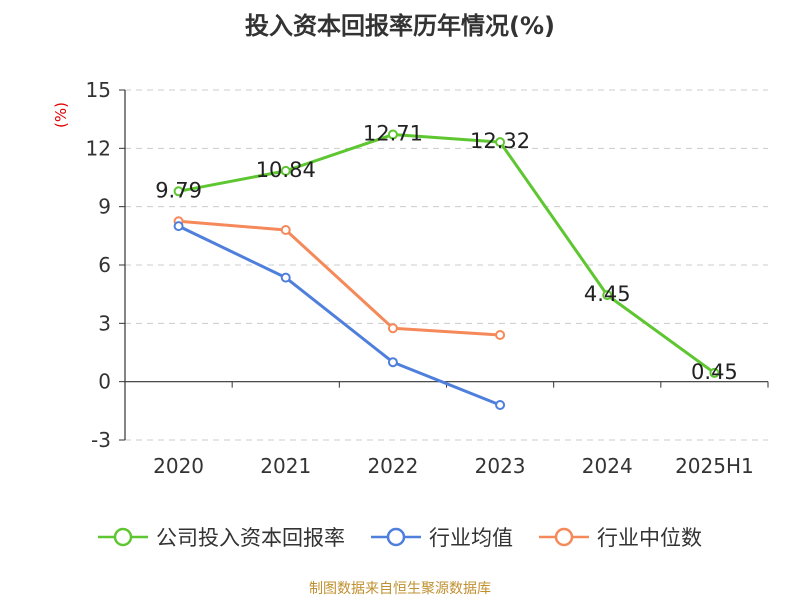 The width and height of the screenshot is (800, 600). What do you see at coordinates (250, 538) in the screenshot?
I see `legend-label: 公司投入资本回报率` at bounding box center [250, 538].